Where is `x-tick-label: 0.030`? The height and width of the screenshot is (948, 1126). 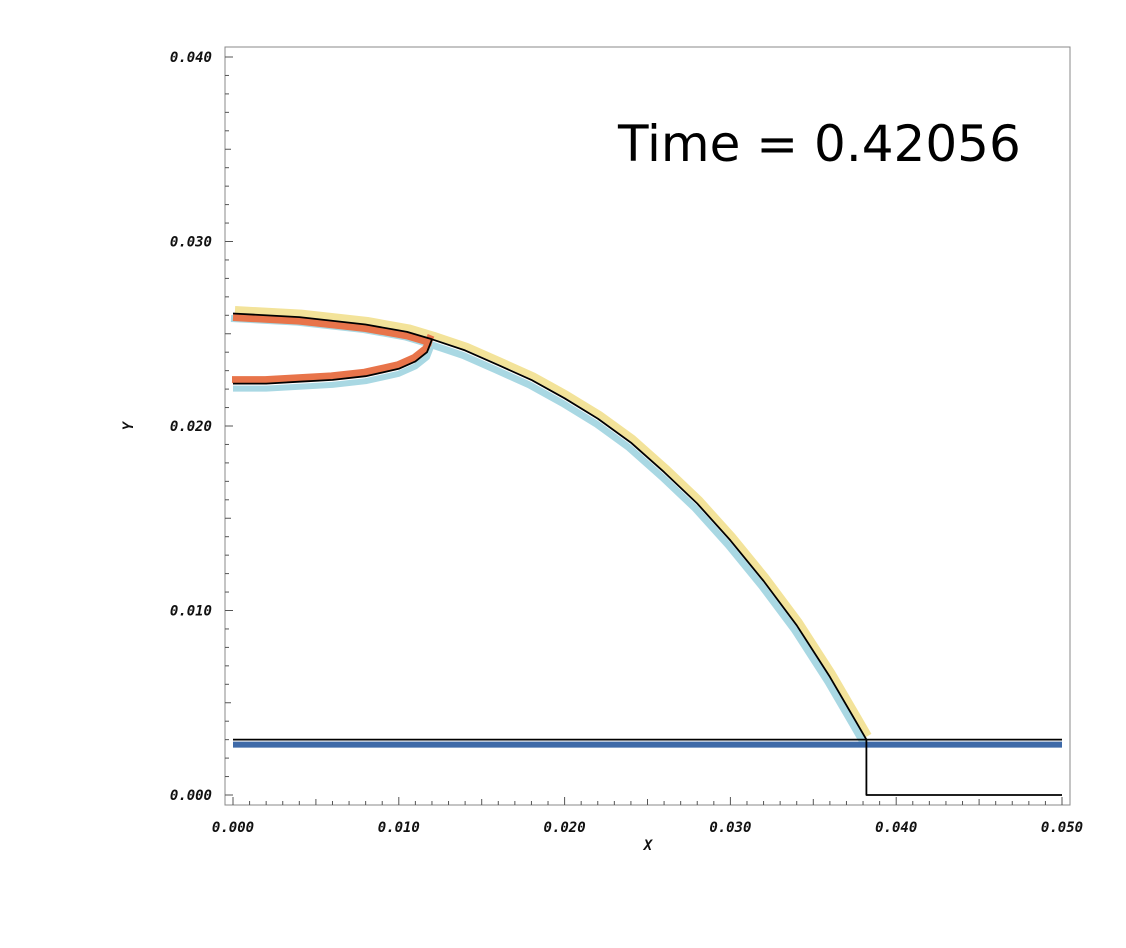
x-tick-label: 0.030 is located at coordinates (730, 828).